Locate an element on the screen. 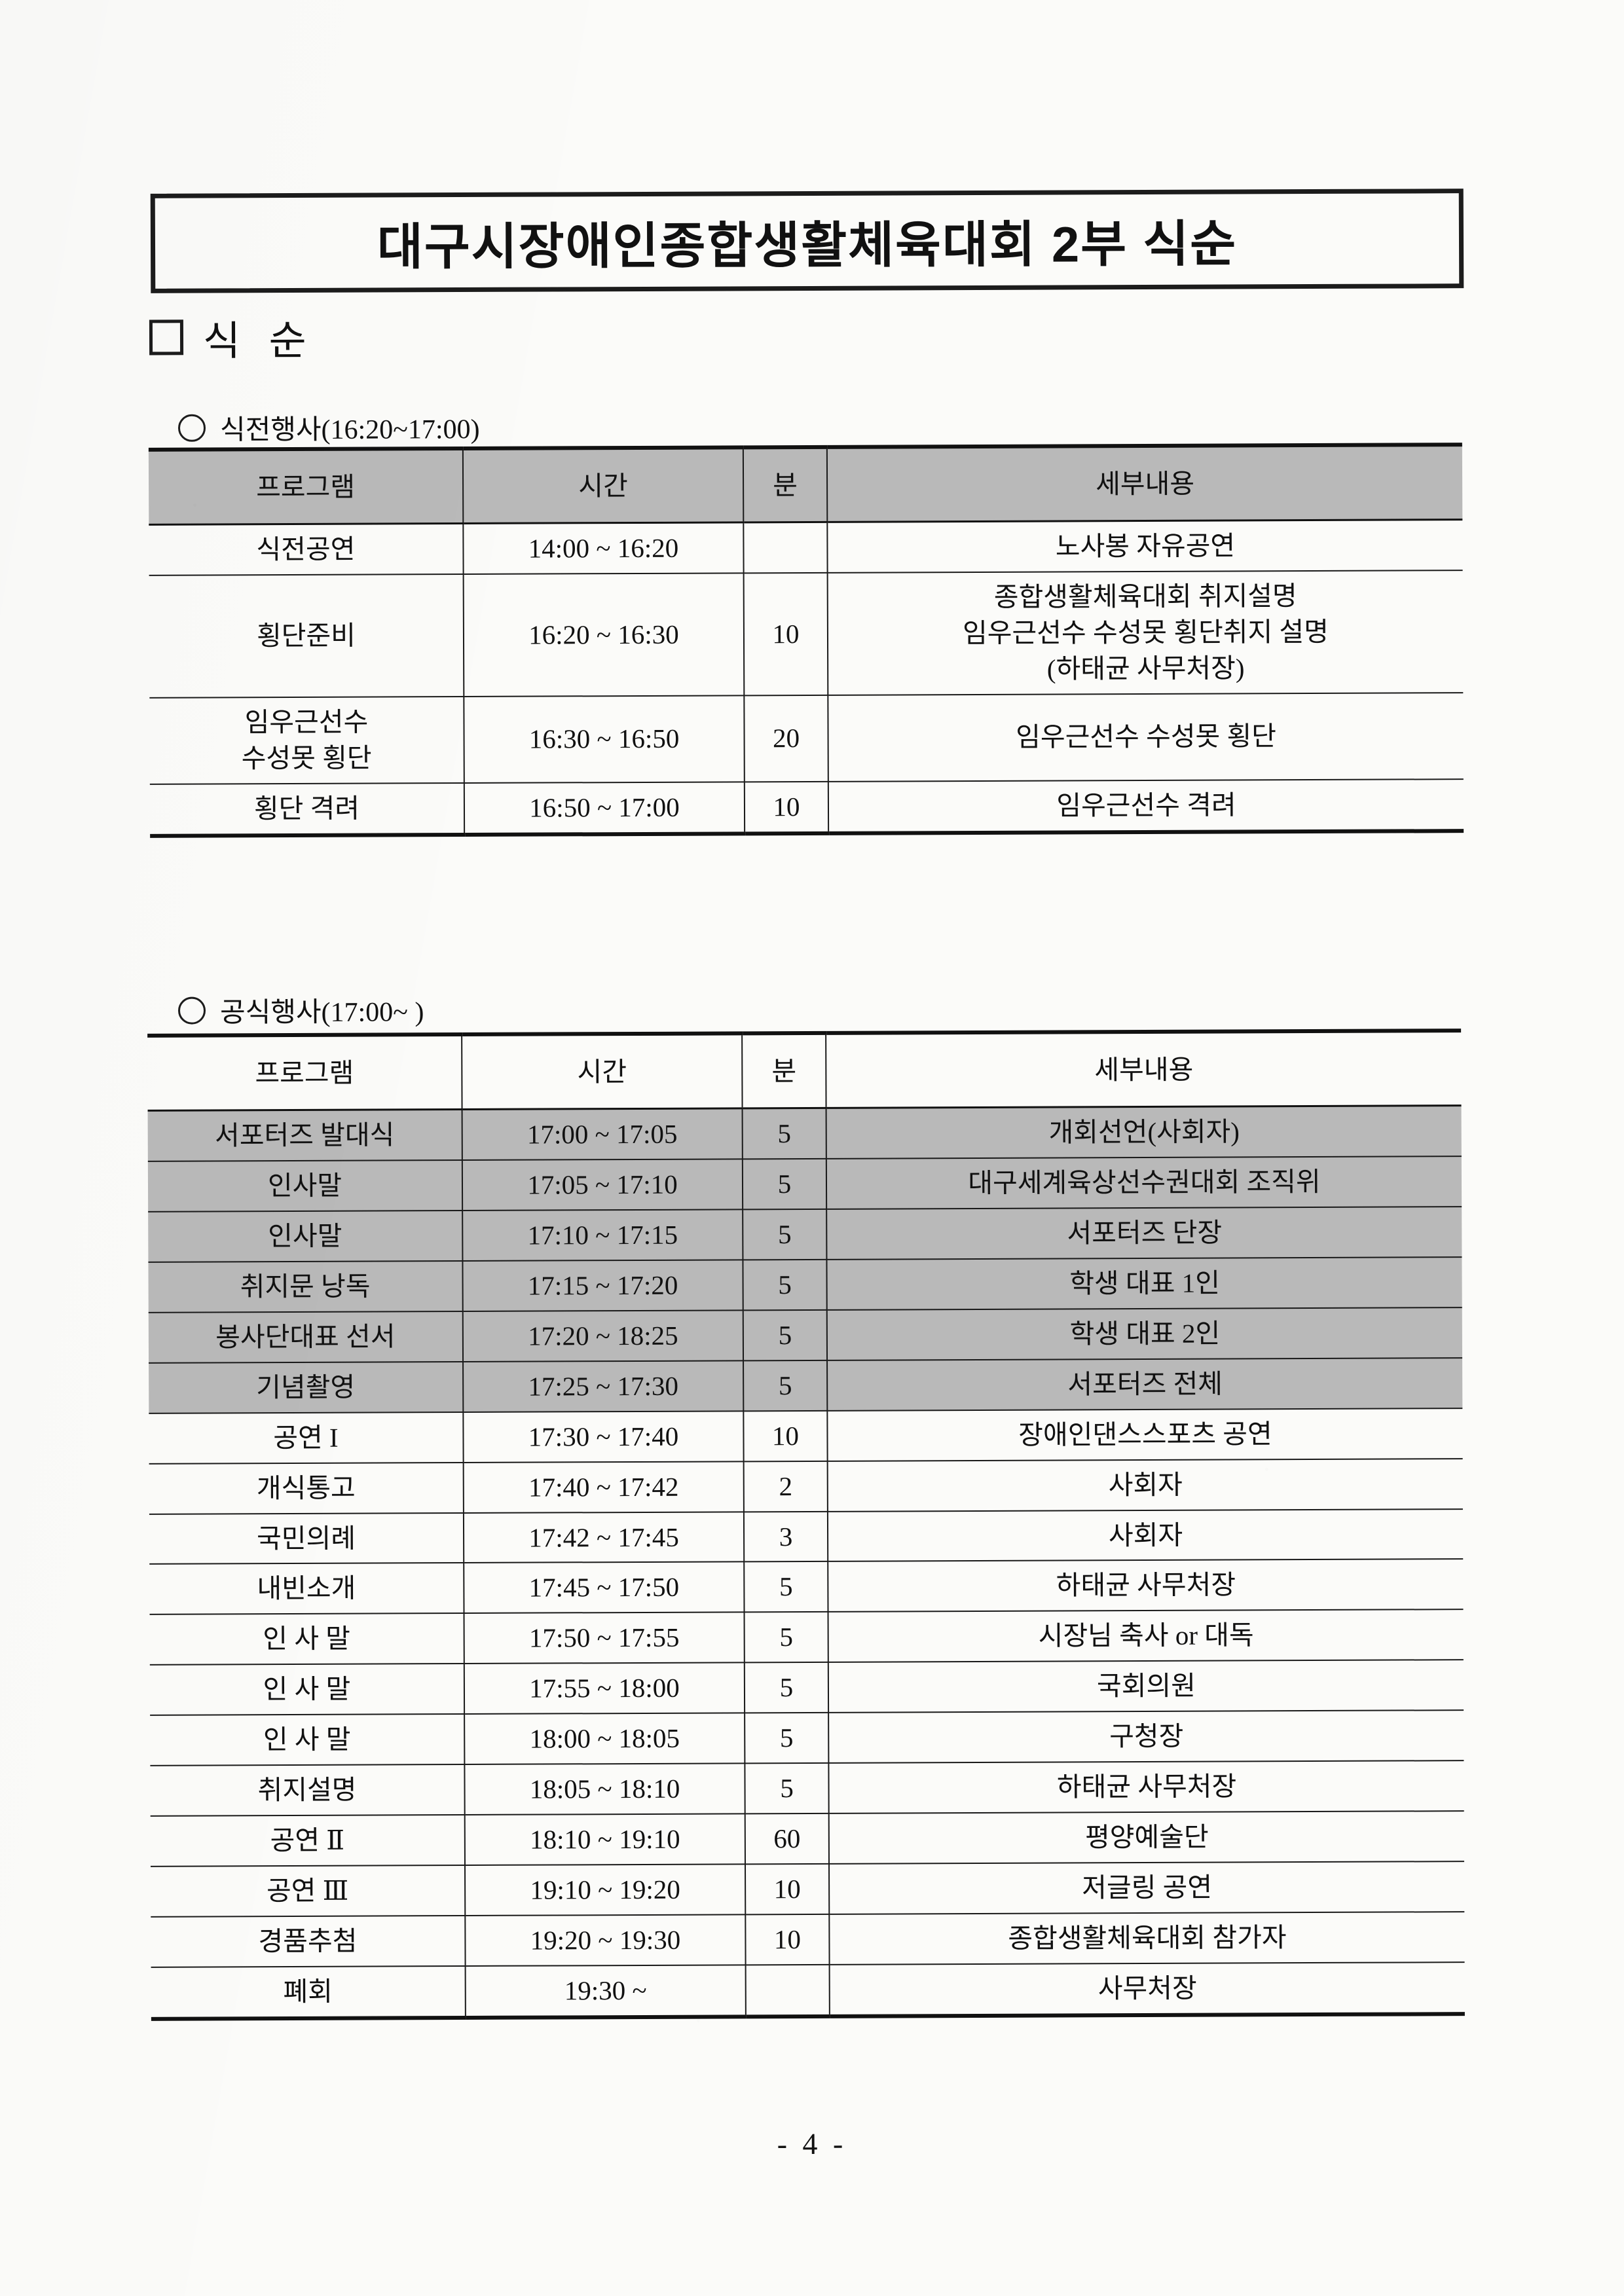 The height and width of the screenshot is (2296, 1624). cell-detail: 평양예술단 is located at coordinates (1146, 1837).